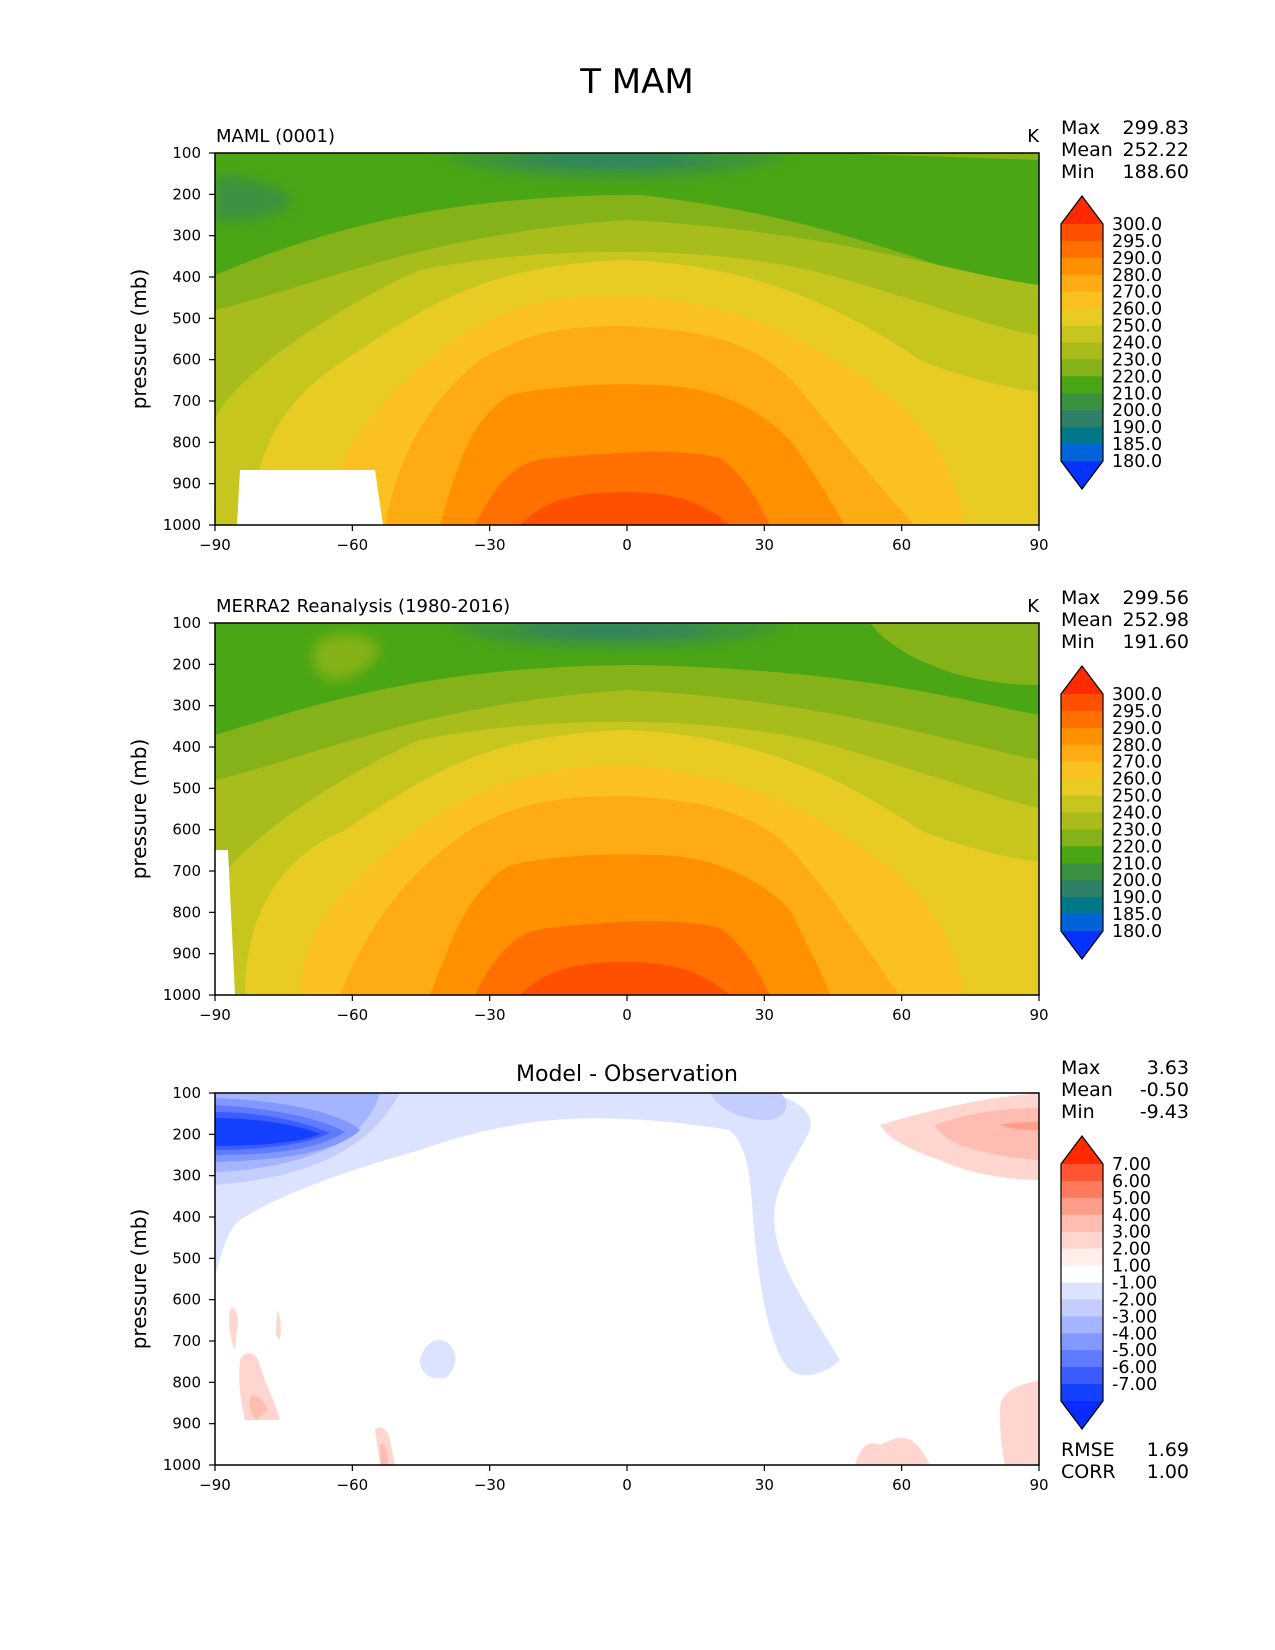 This screenshot has width=1275, height=1650. I want to click on diff-ylabel: pressure (mb), so click(139, 1279).